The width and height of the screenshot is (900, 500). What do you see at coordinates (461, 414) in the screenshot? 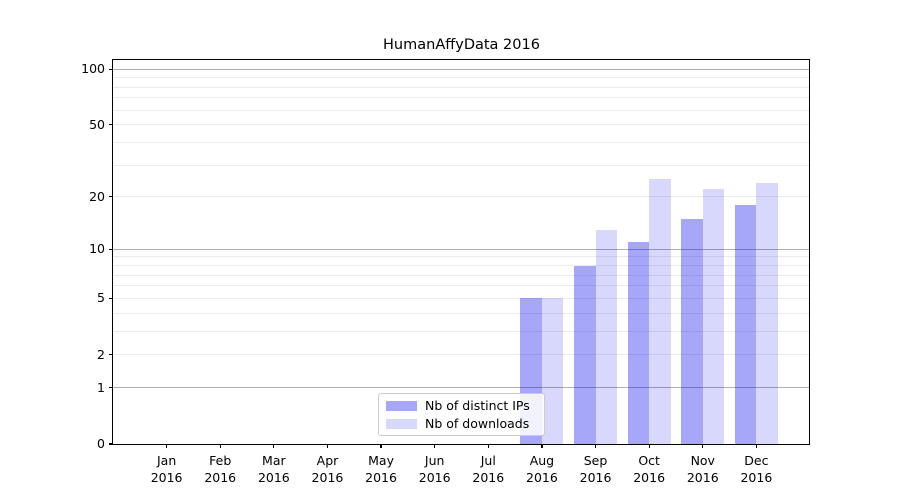
I see `legend: Nb of distinct IPs Nb of downloads` at bounding box center [461, 414].